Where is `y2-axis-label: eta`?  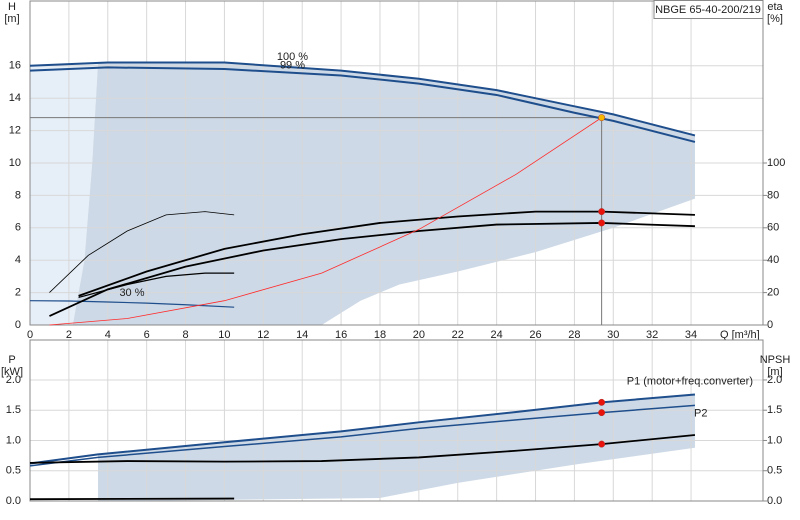 y2-axis-label: eta is located at coordinates (775, 7).